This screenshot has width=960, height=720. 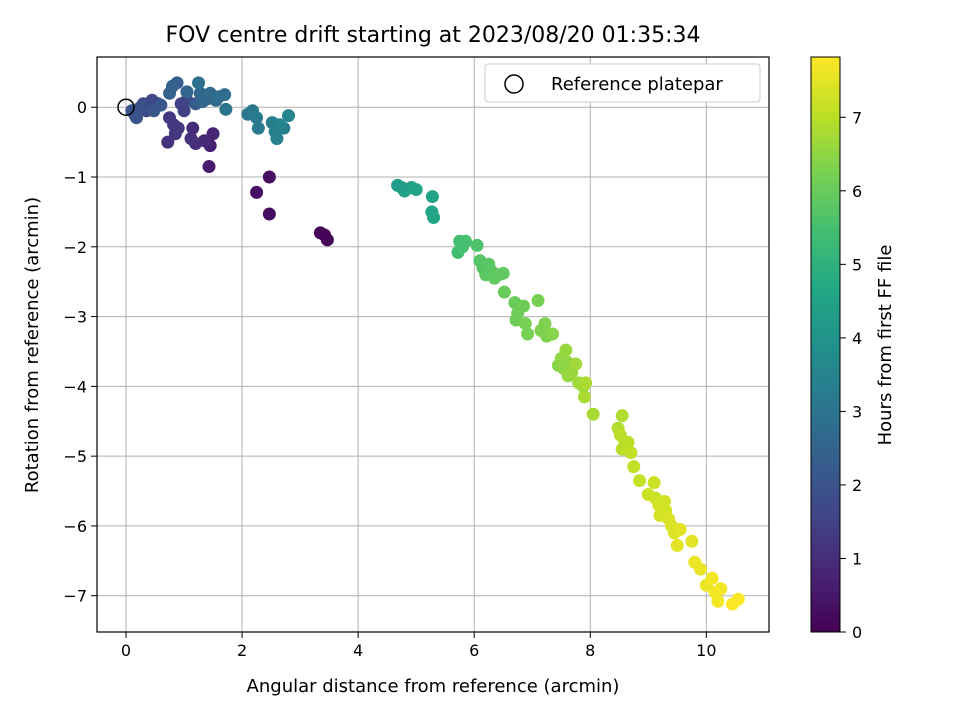 I want to click on x-axis-ticks: 0 2 4 6 8 10, so click(x=419, y=646).